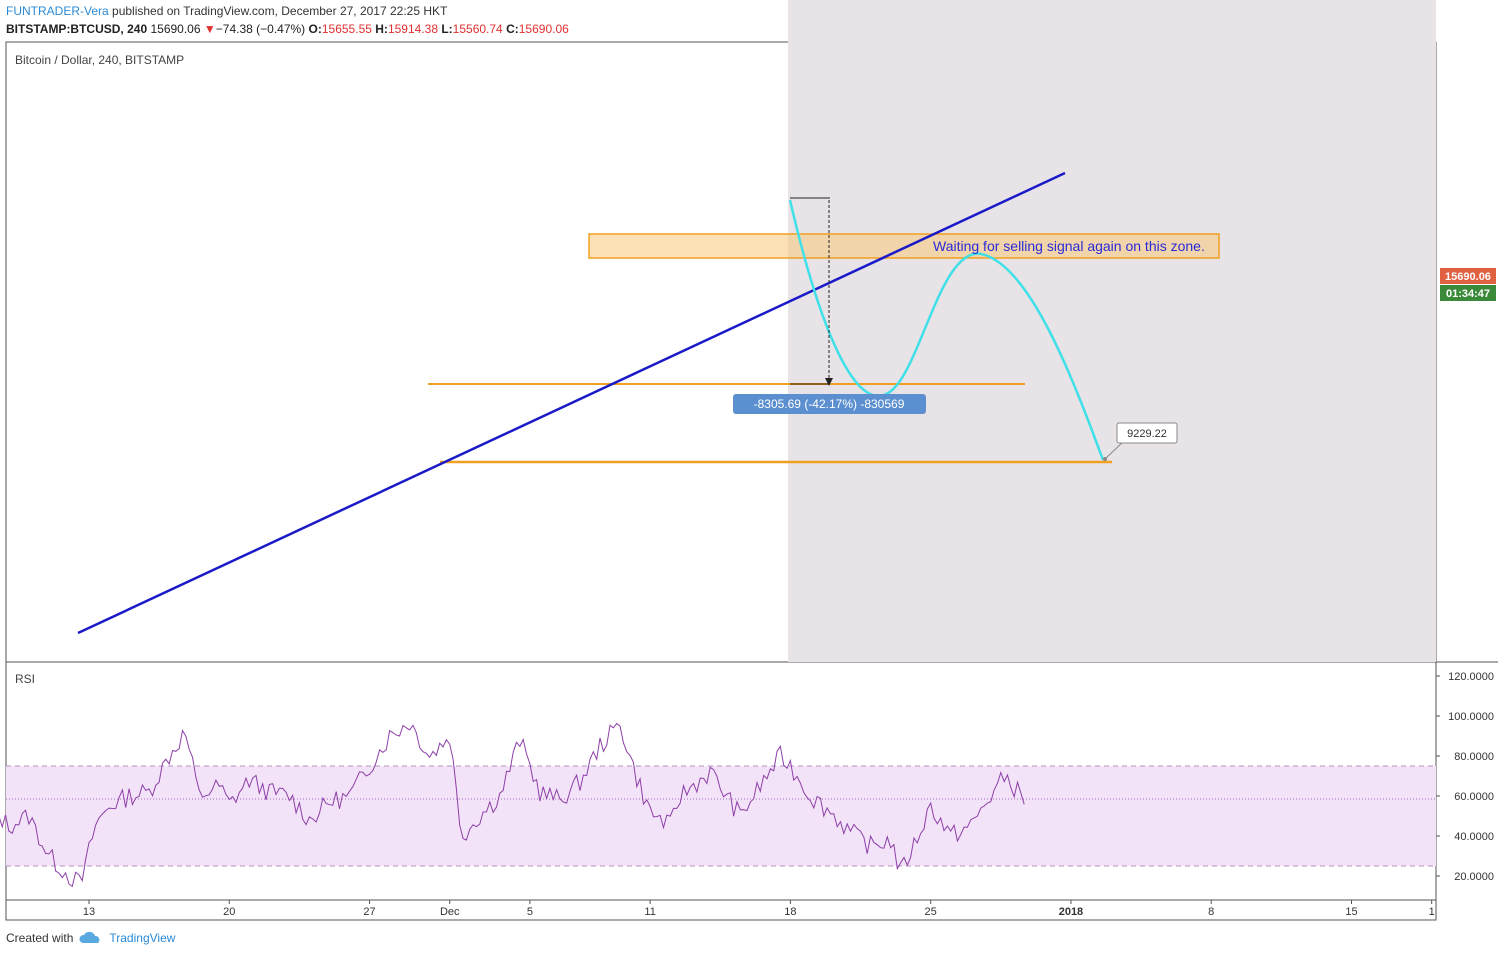 This screenshot has width=1505, height=956. I want to click on x-tick-label: 13, so click(89, 912).